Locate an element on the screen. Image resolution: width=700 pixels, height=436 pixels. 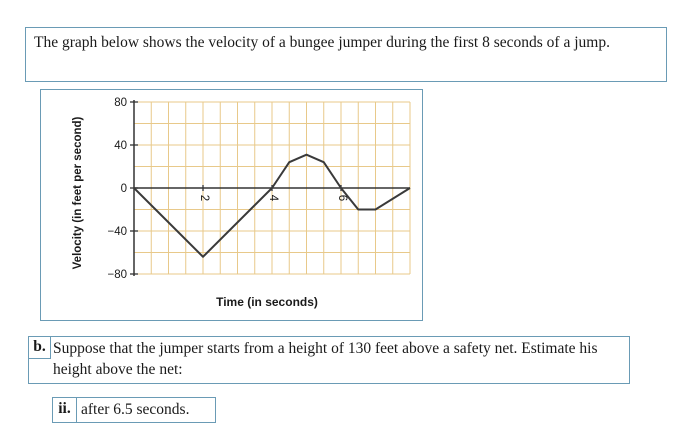
series-layer is located at coordinates (272, 205).